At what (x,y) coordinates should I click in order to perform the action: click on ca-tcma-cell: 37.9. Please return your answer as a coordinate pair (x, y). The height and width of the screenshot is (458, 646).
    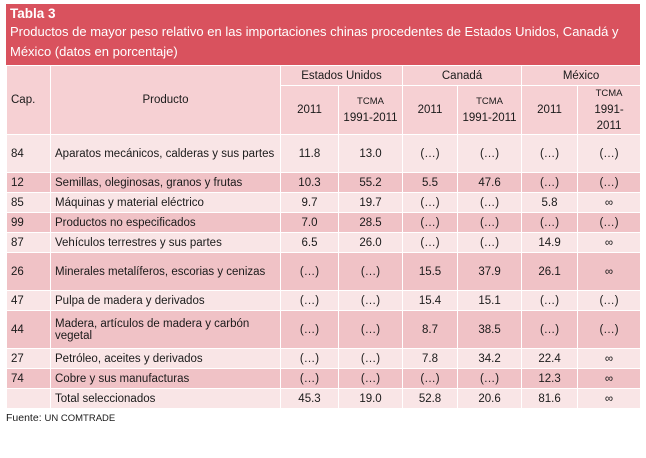
    Looking at the image, I should click on (490, 271).